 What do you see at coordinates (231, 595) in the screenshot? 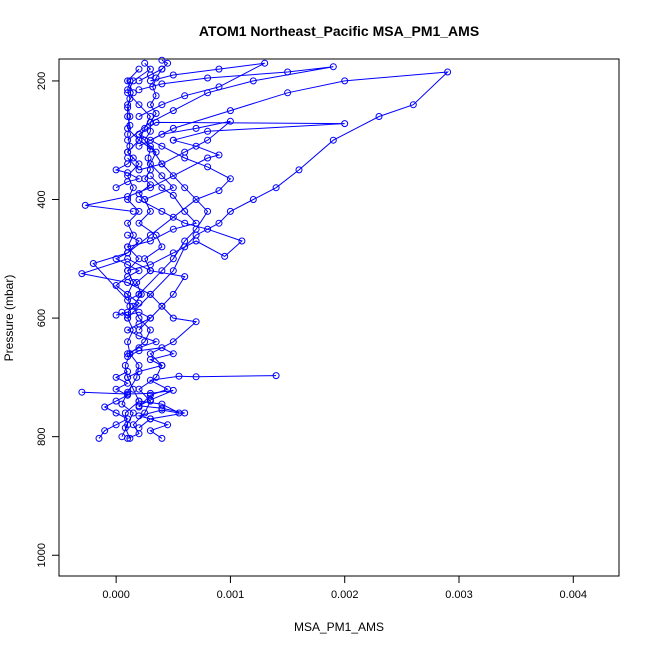
I see `x-tick-label: 0.001` at bounding box center [231, 595].